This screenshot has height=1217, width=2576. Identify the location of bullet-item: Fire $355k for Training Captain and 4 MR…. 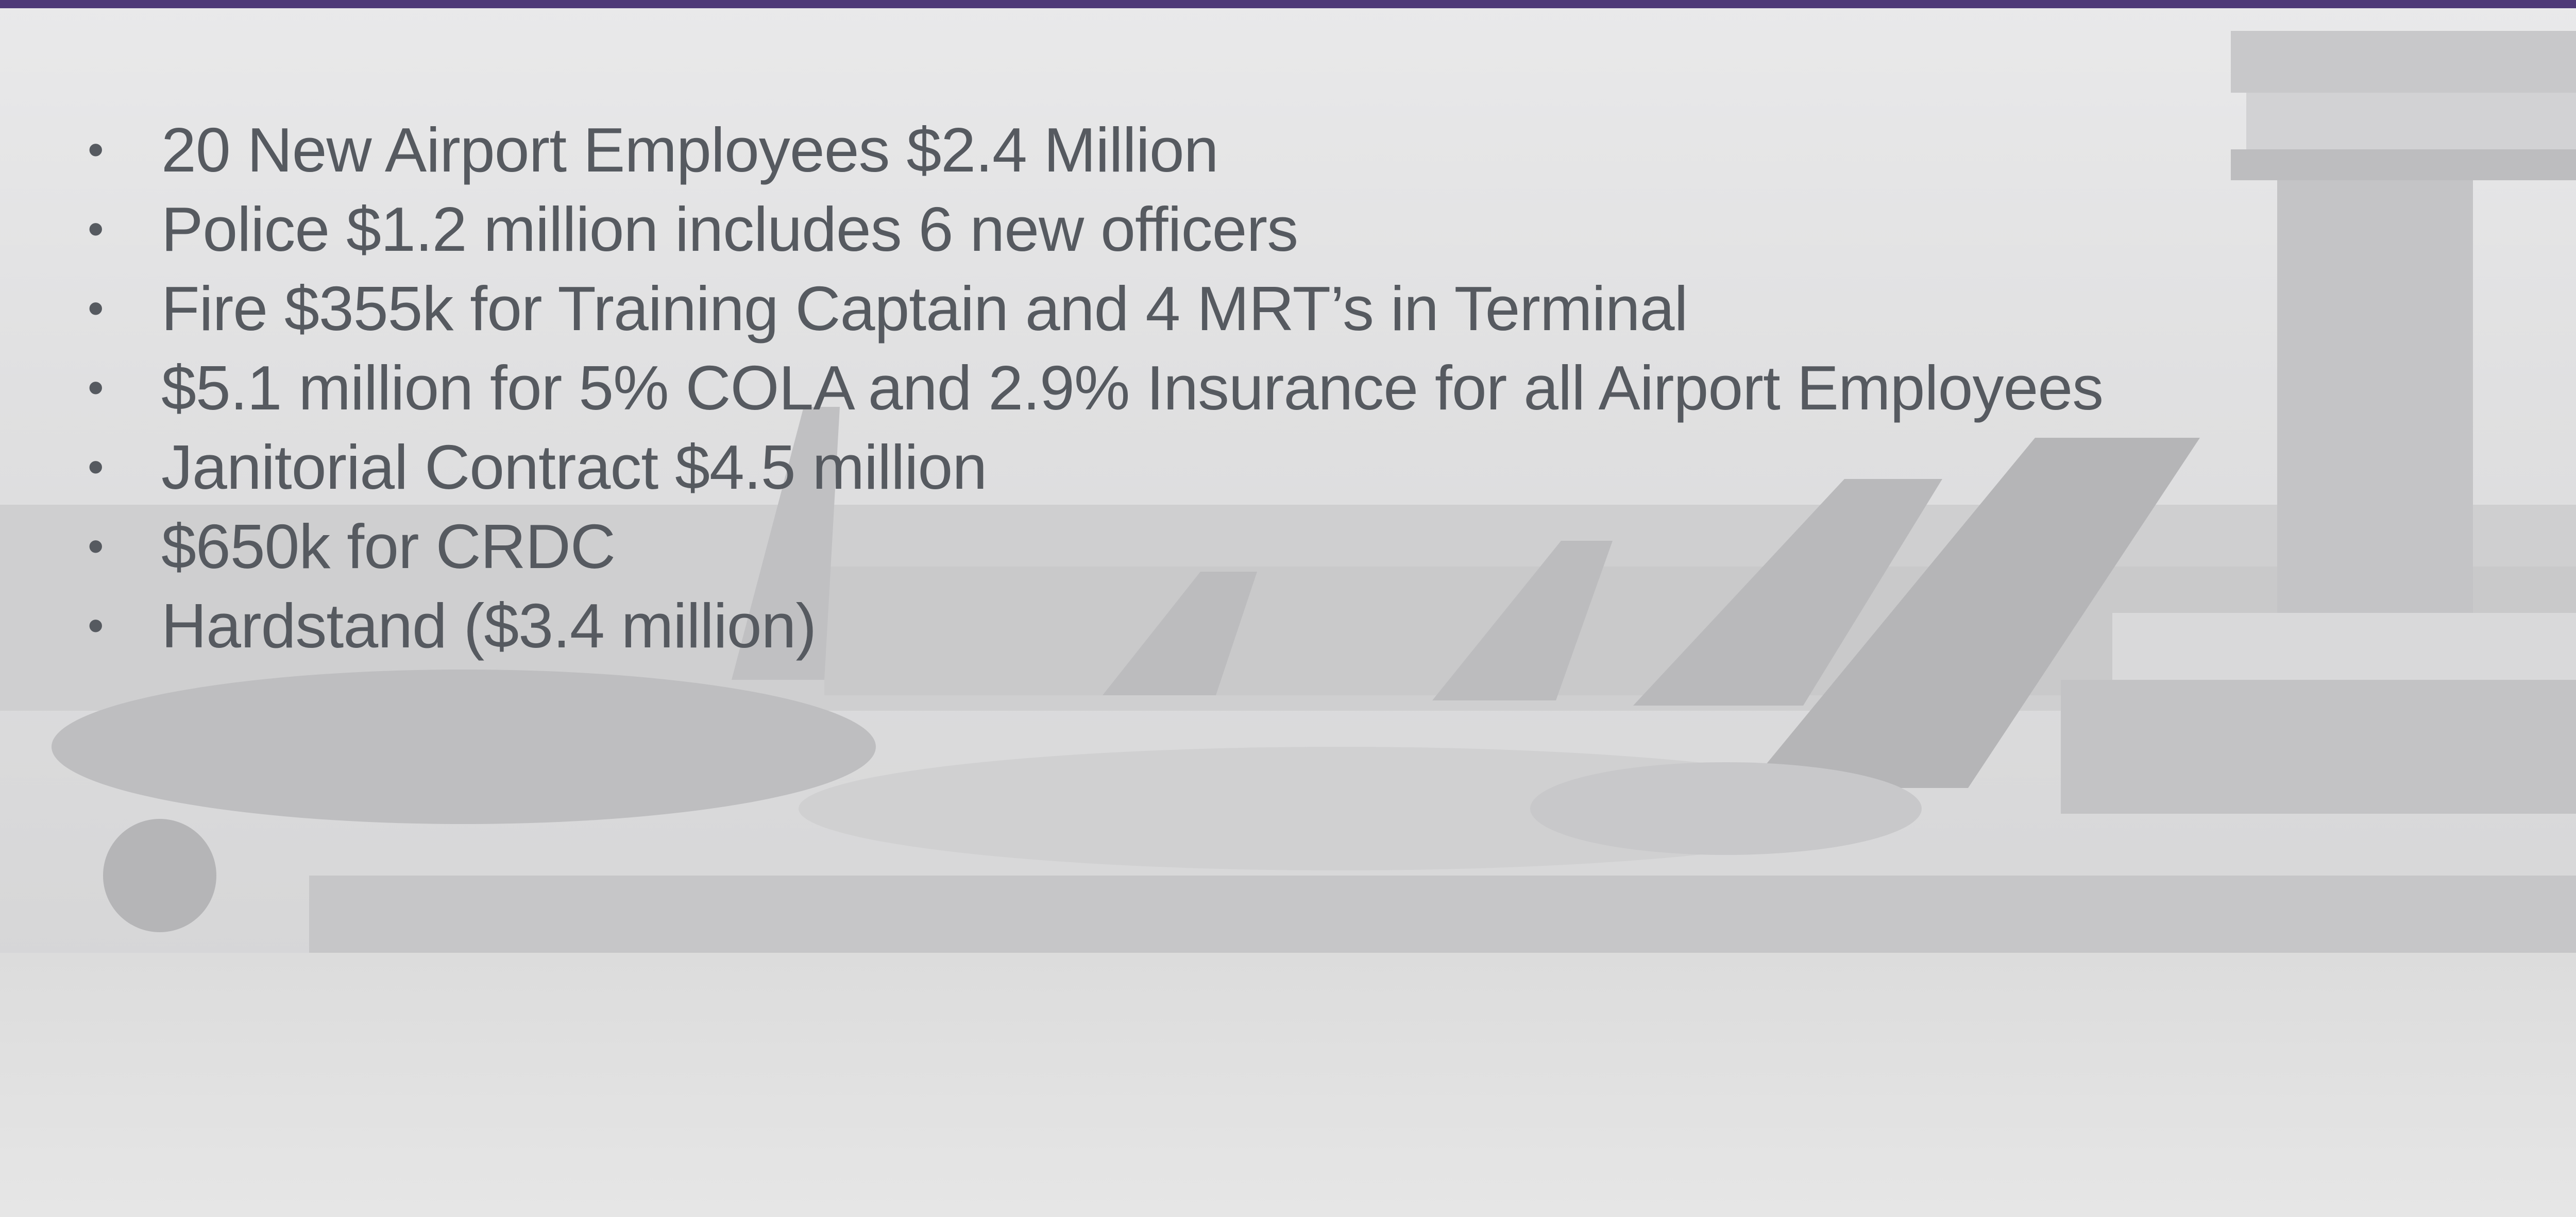
(1051, 308).